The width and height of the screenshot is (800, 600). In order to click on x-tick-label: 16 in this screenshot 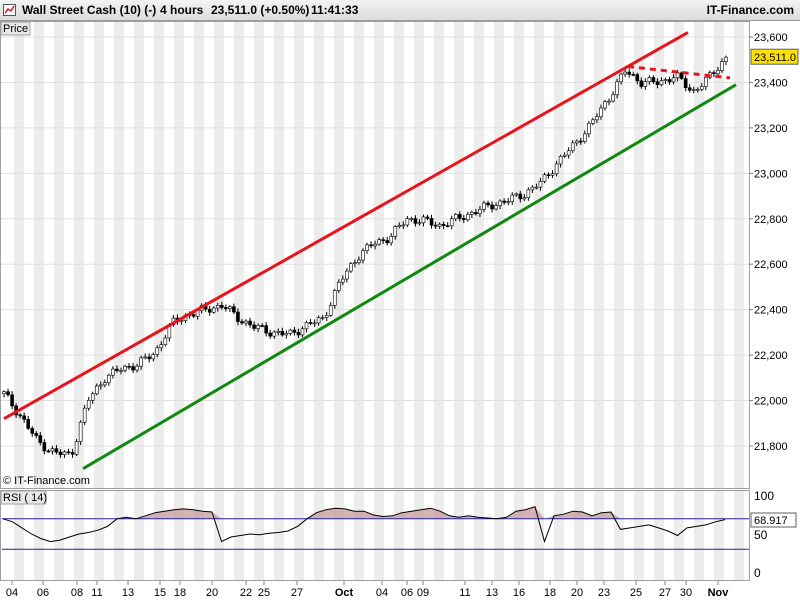, I will do `click(519, 593)`.